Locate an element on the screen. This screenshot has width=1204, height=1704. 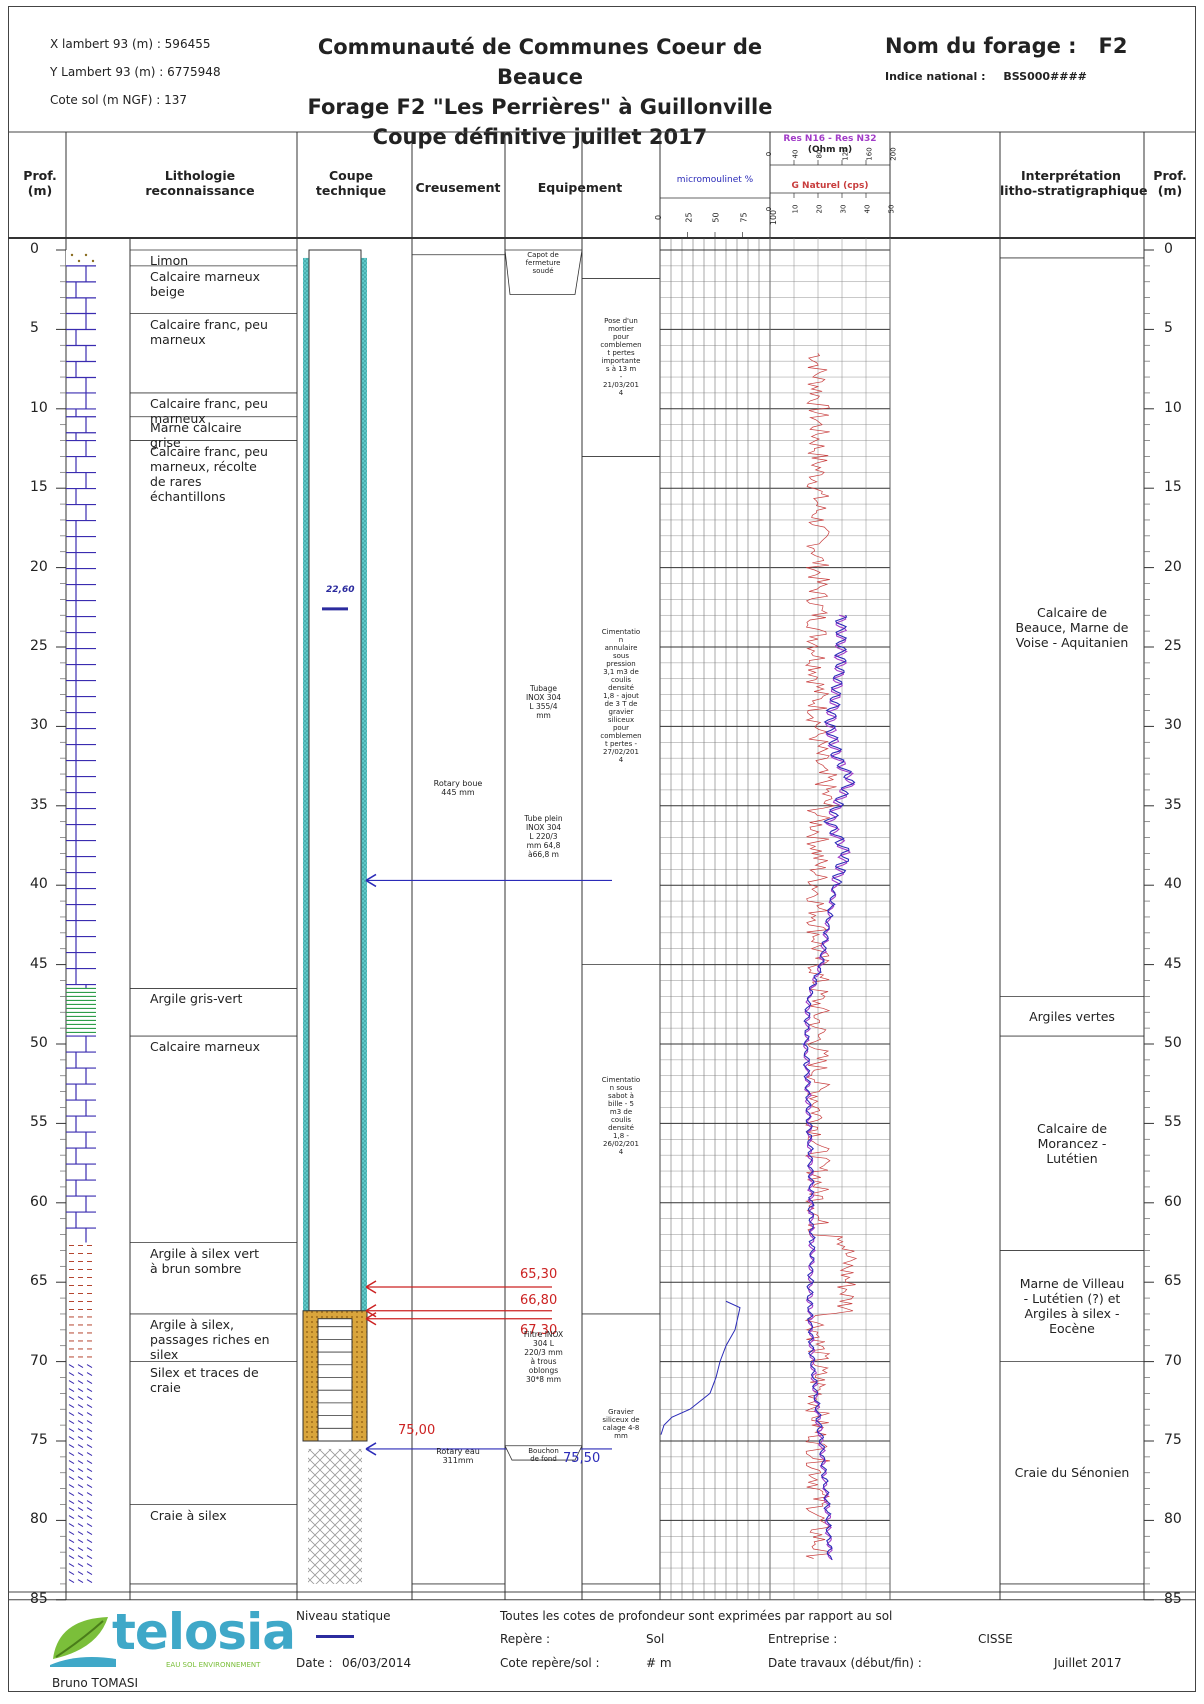
arrow-7550-head is located at coordinates (371, 1449).